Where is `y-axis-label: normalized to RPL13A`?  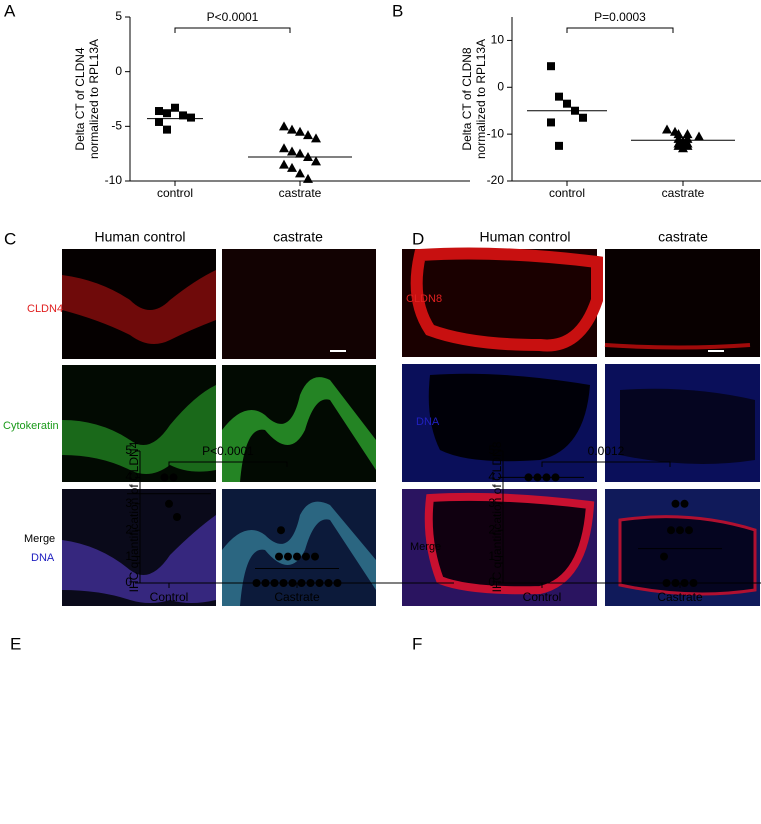 y-axis-label: normalized to RPL13A is located at coordinates (481, 99).